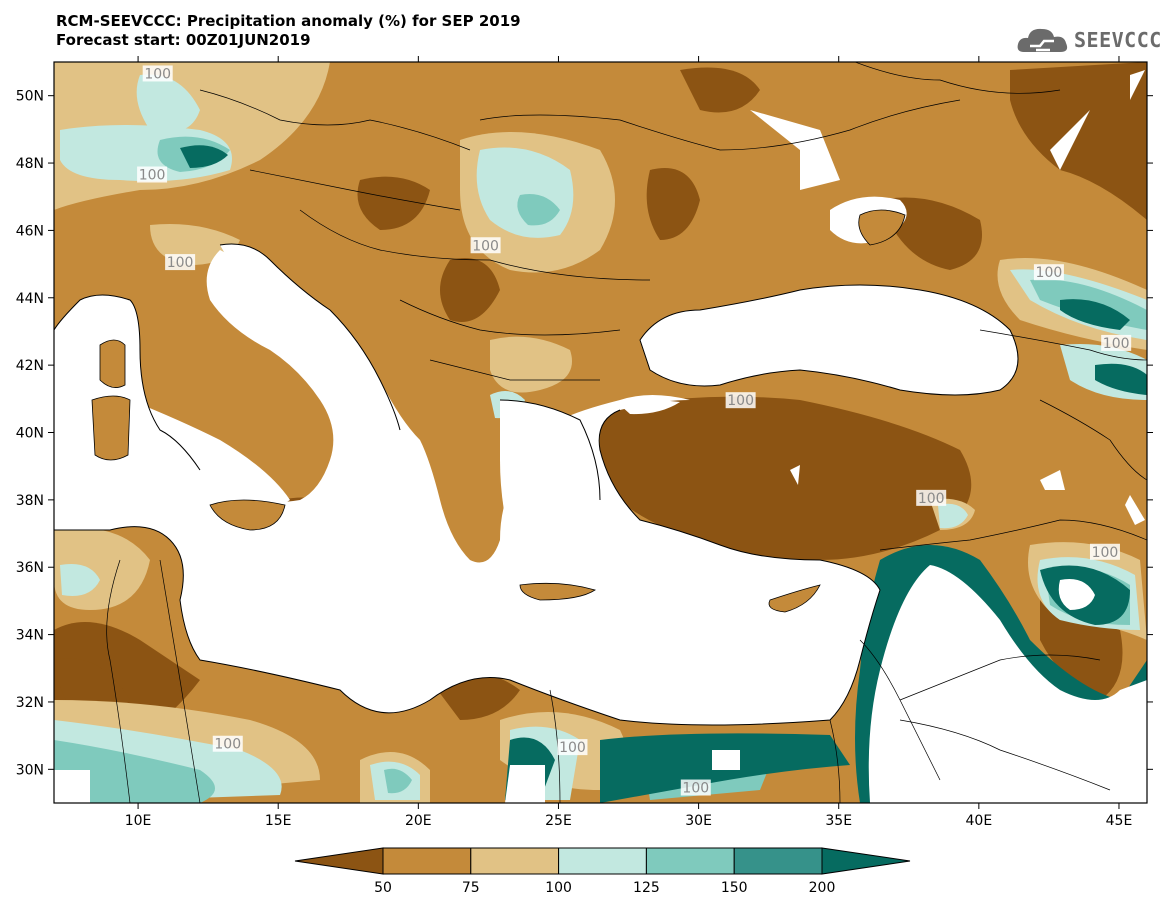 Image resolution: width=1165 pixels, height=907 pixels. What do you see at coordinates (30, 299) in the screenshot?
I see `lat-tick-label: 44N` at bounding box center [30, 299].